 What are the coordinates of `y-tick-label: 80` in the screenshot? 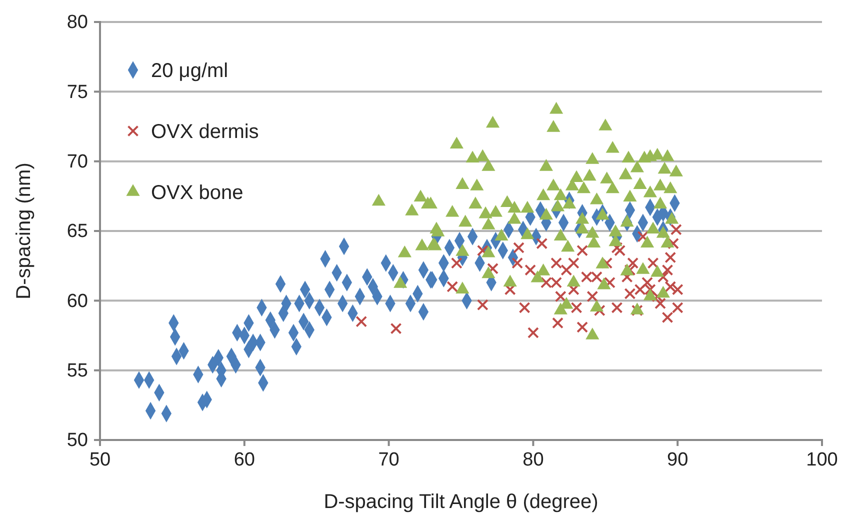 It's located at (77, 23).